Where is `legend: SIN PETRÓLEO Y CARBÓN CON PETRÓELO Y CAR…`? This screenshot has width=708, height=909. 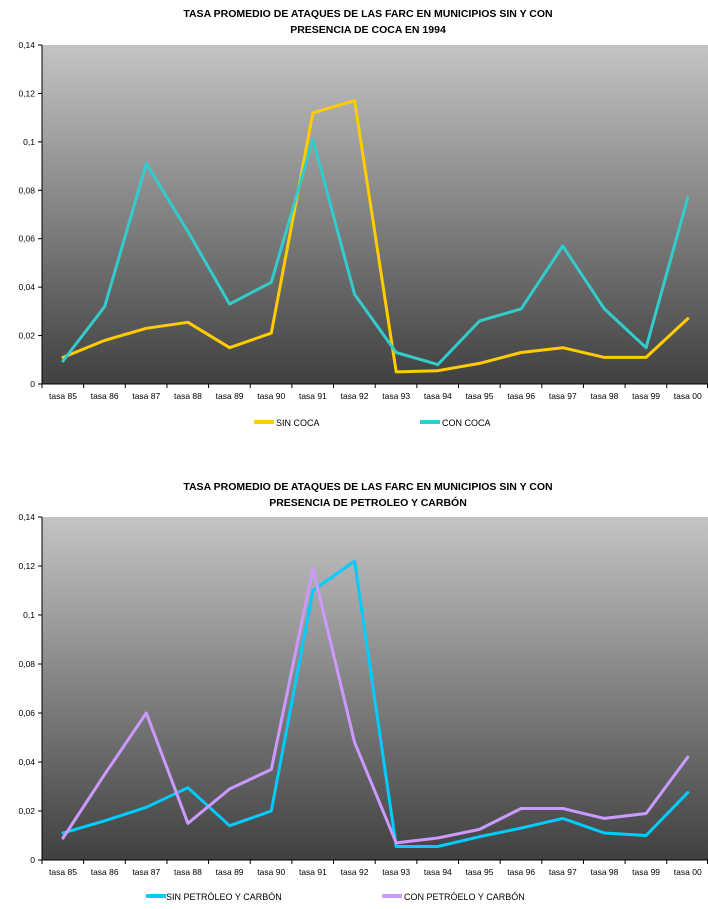 legend: SIN PETRÓLEO Y CARBÓN CON PETRÓELO Y CAR… is located at coordinates (335, 897).